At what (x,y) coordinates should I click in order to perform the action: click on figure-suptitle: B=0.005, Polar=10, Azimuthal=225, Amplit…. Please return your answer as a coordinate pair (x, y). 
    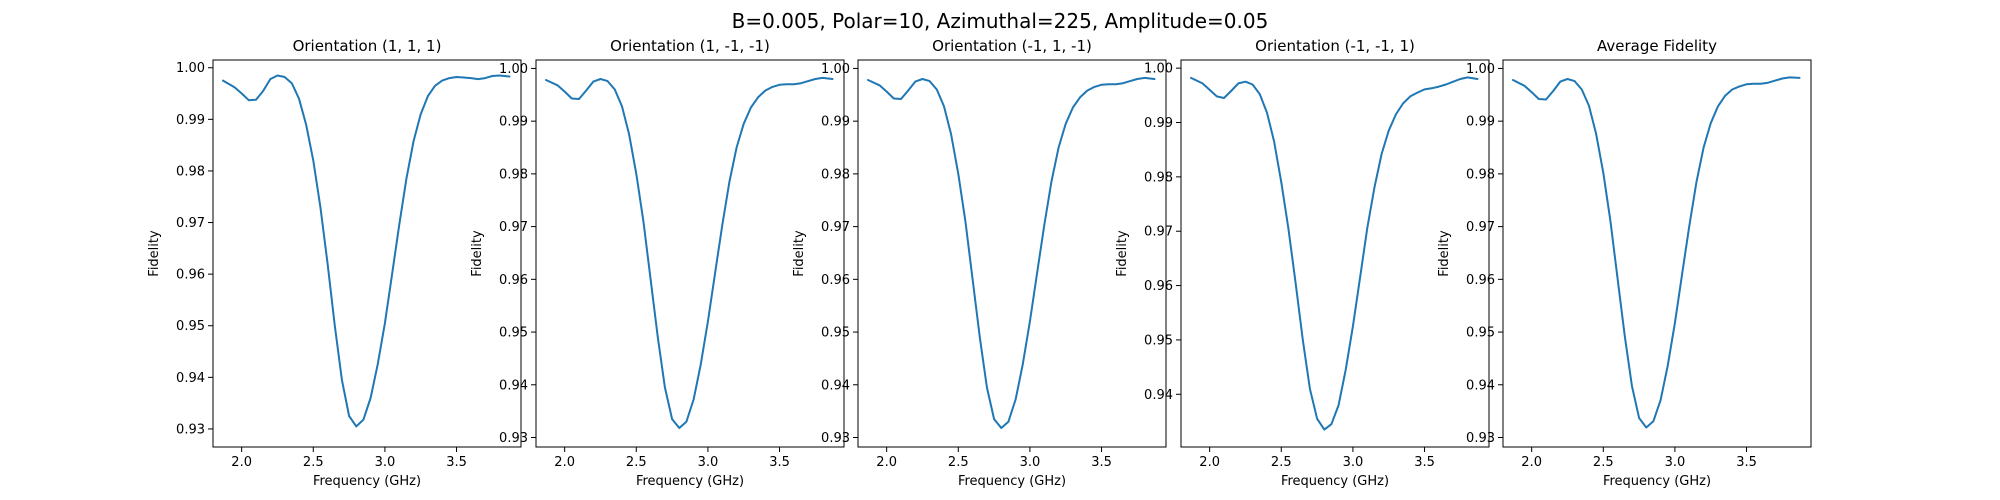
    Looking at the image, I should click on (1000, 21).